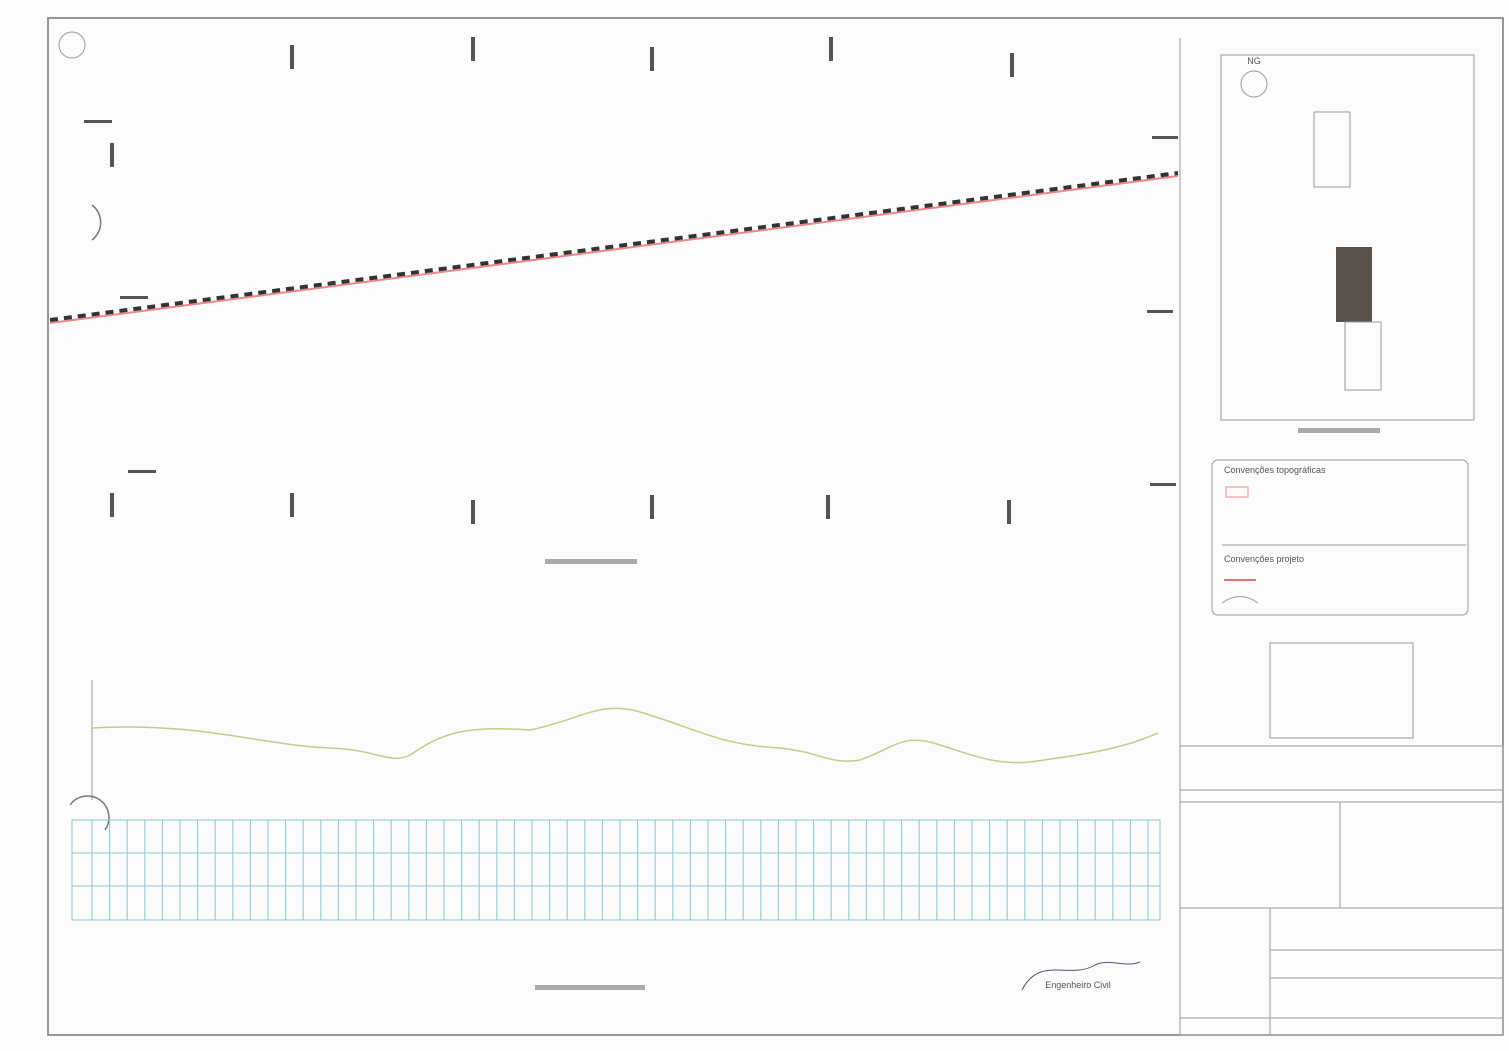  I want to click on axis-line, so click(614, 249).